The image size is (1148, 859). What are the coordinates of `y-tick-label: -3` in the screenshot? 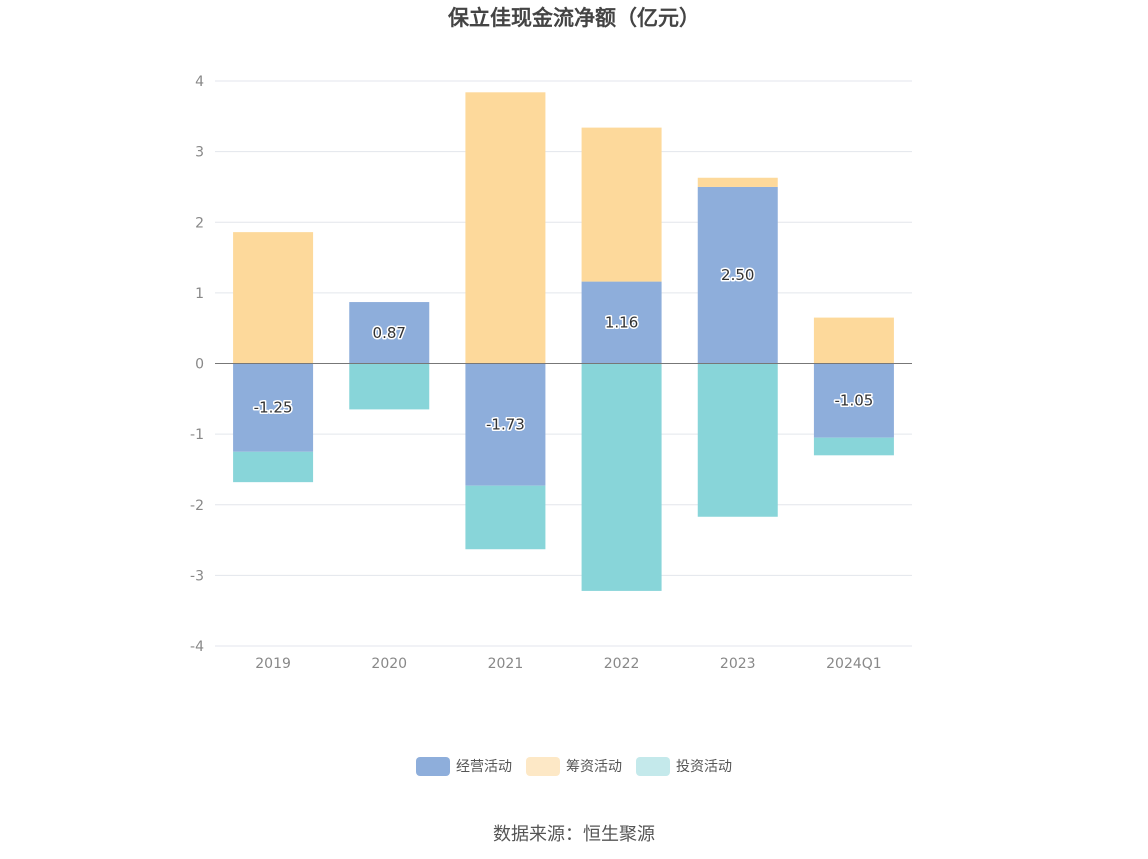 It's located at (197, 576).